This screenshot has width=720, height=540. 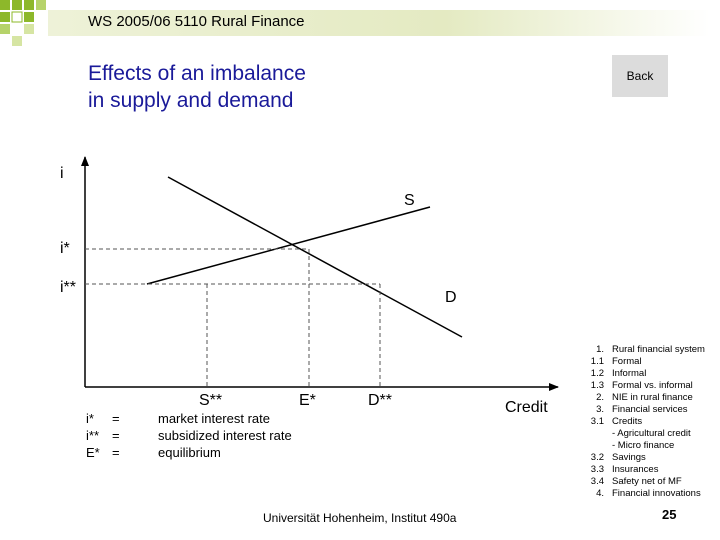 What do you see at coordinates (600, 349) in the screenshot?
I see `toc-number: 1.` at bounding box center [600, 349].